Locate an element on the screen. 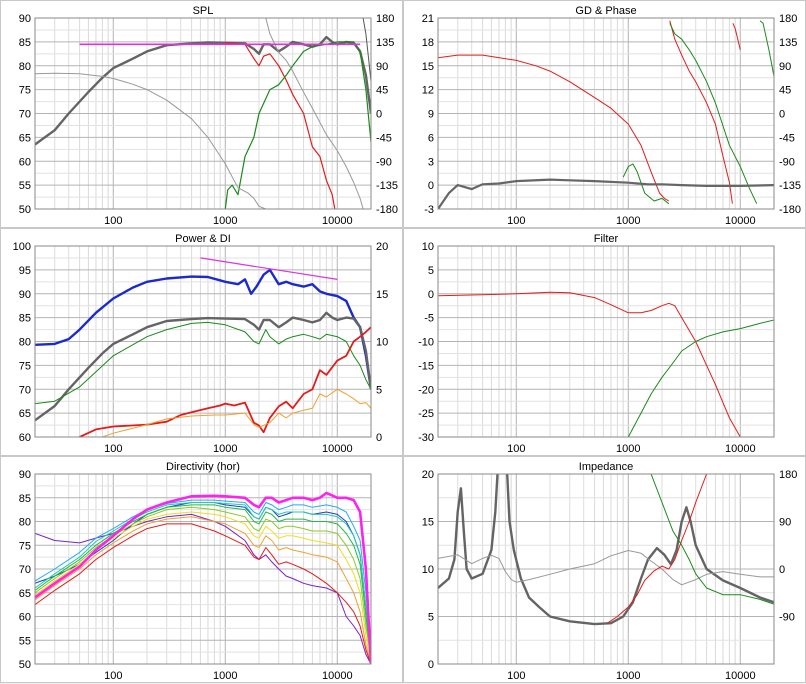 The width and height of the screenshot is (806, 684). y-right-tick-label: 10 is located at coordinates (382, 343).